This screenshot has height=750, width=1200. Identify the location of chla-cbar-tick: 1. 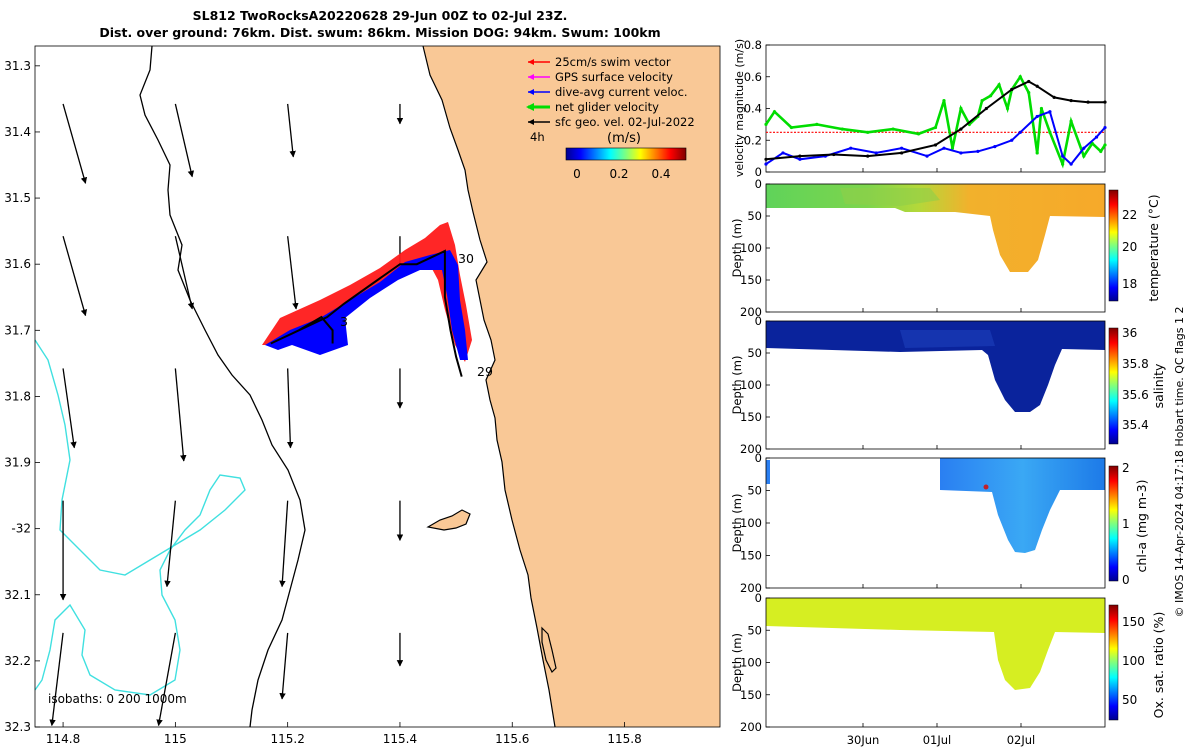
(1126, 524).